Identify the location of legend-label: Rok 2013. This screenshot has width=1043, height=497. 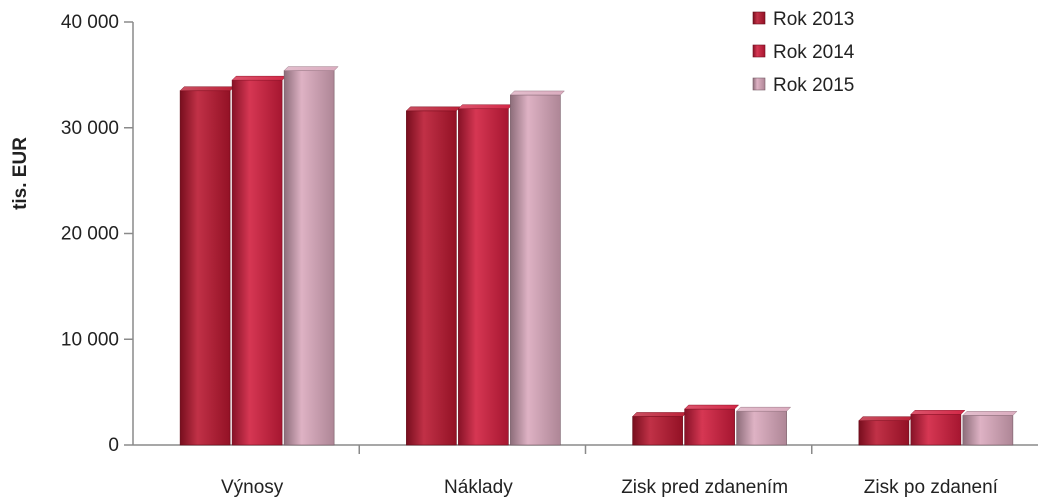
(813, 19).